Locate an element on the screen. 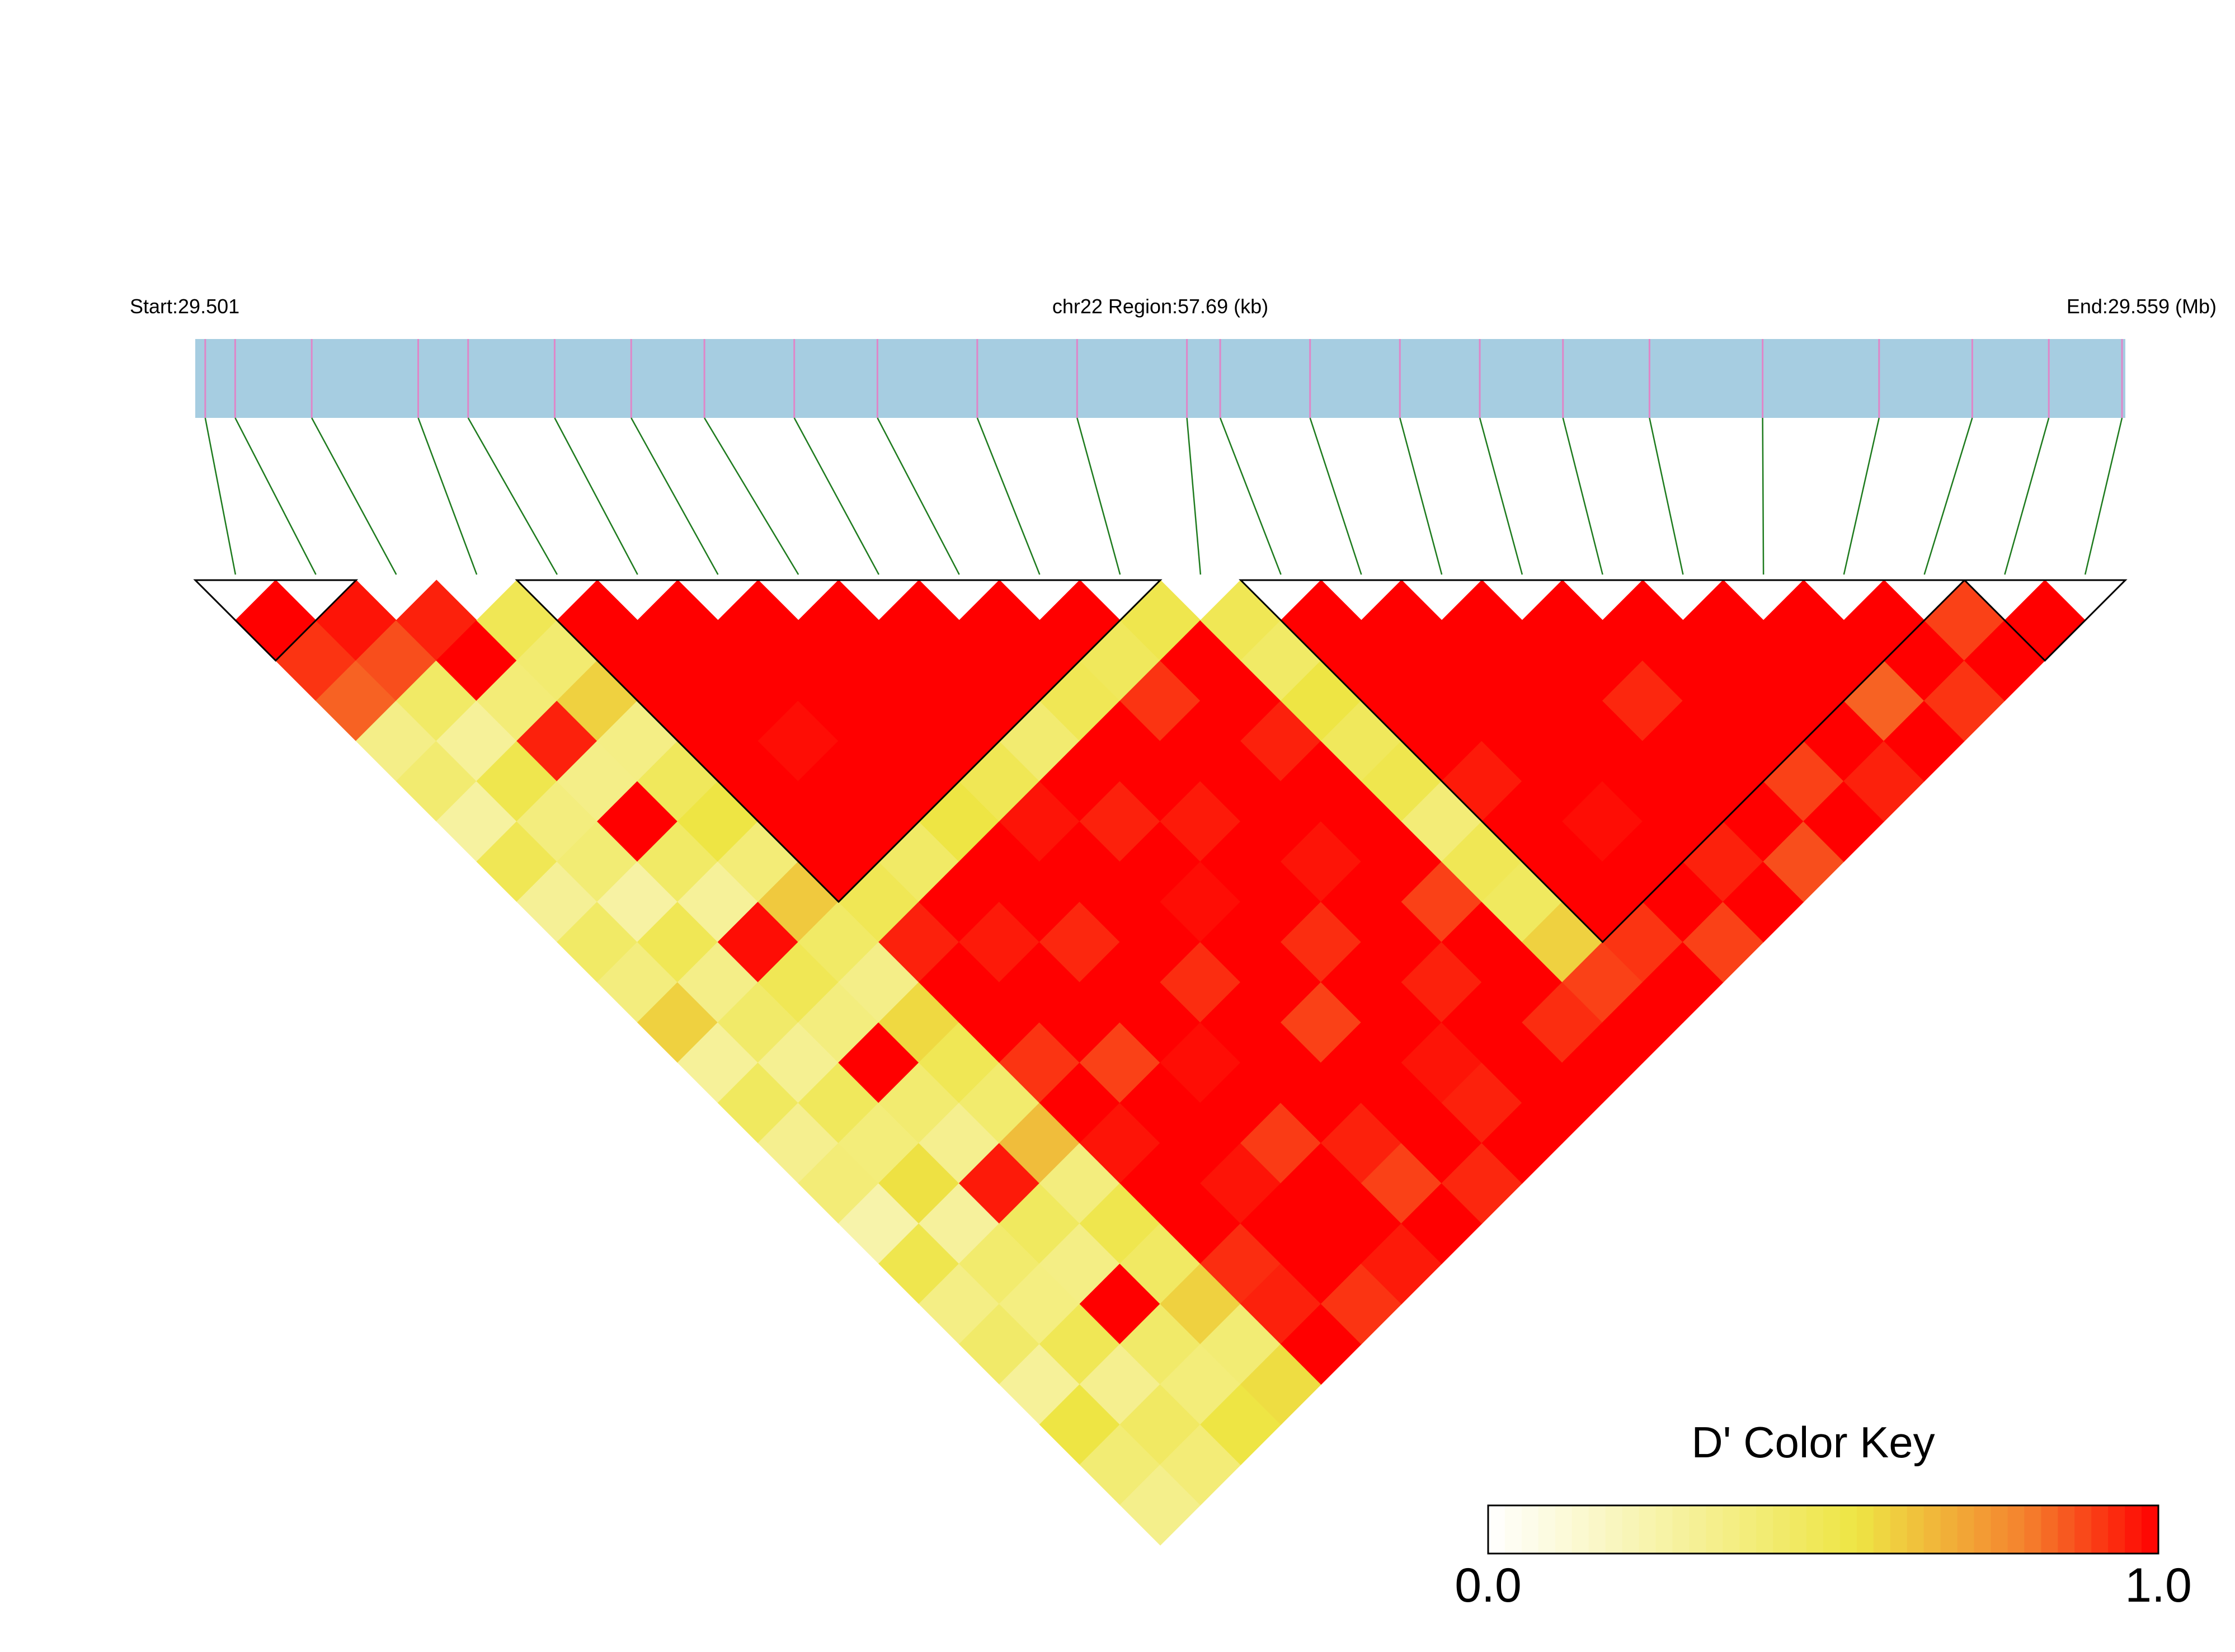 The width and height of the screenshot is (2235, 1652). key-tick-label: 0.0 is located at coordinates (1488, 1586).